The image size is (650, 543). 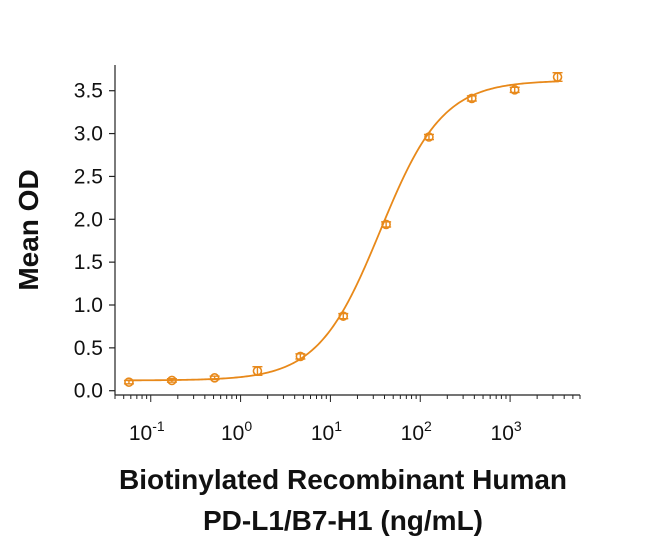 What do you see at coordinates (88, 305) in the screenshot?
I see `y-tick-label: 1.0` at bounding box center [88, 305].